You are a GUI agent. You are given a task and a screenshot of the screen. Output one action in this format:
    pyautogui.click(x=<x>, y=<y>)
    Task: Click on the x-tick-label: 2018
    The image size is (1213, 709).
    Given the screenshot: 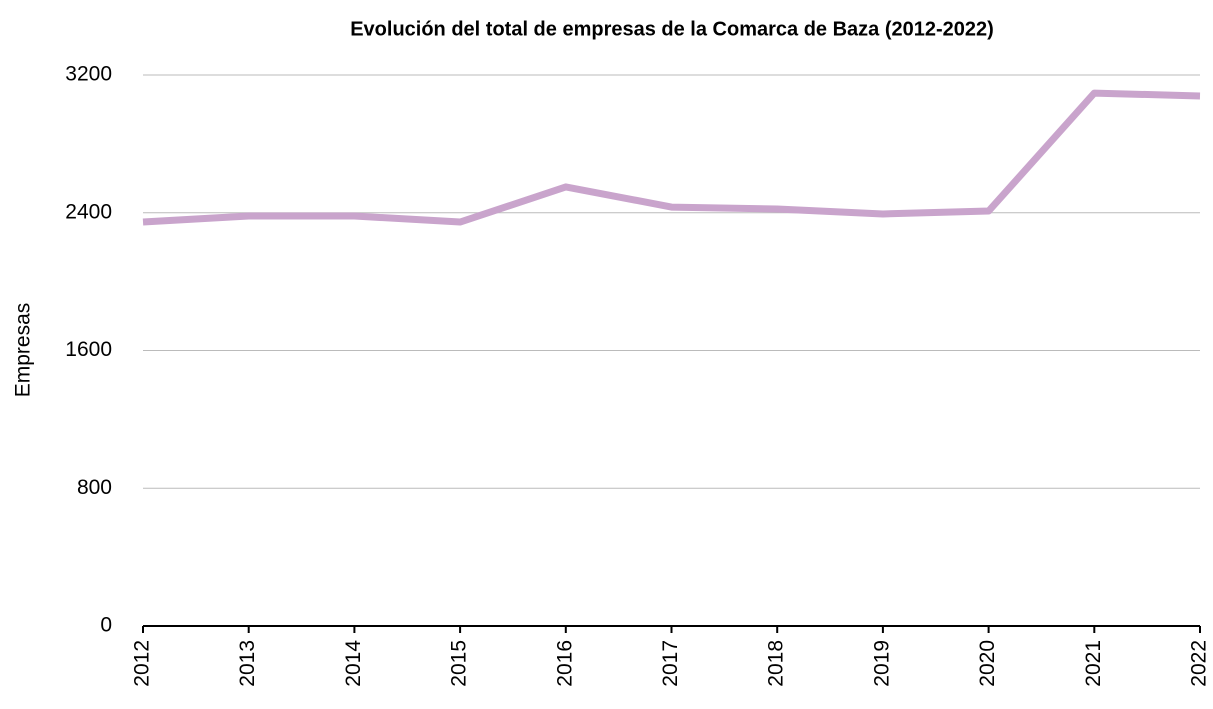 What is the action you would take?
    pyautogui.click(x=776, y=663)
    